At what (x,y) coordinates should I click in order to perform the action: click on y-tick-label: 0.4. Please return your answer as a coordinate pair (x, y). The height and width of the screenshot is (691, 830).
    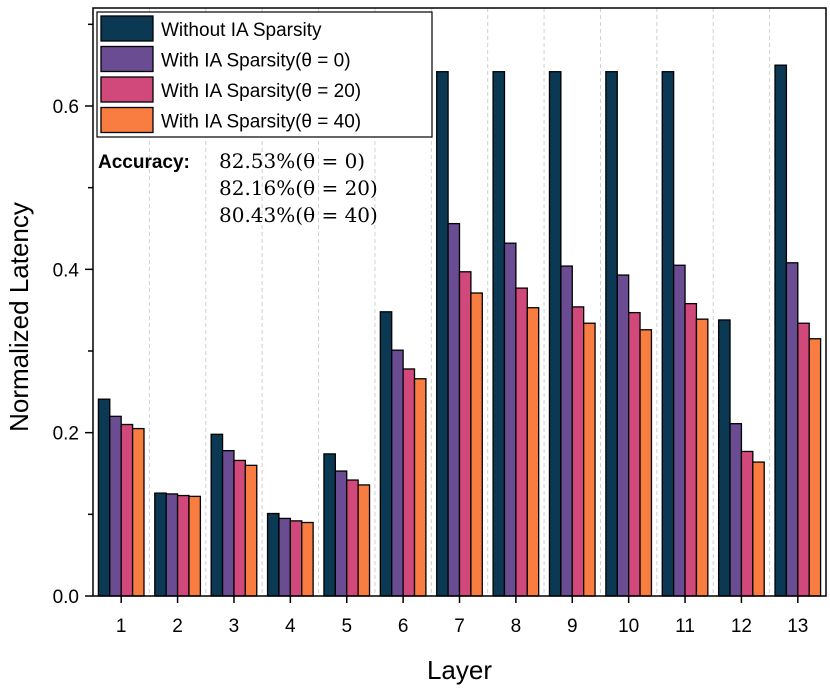
    Looking at the image, I should click on (66, 270).